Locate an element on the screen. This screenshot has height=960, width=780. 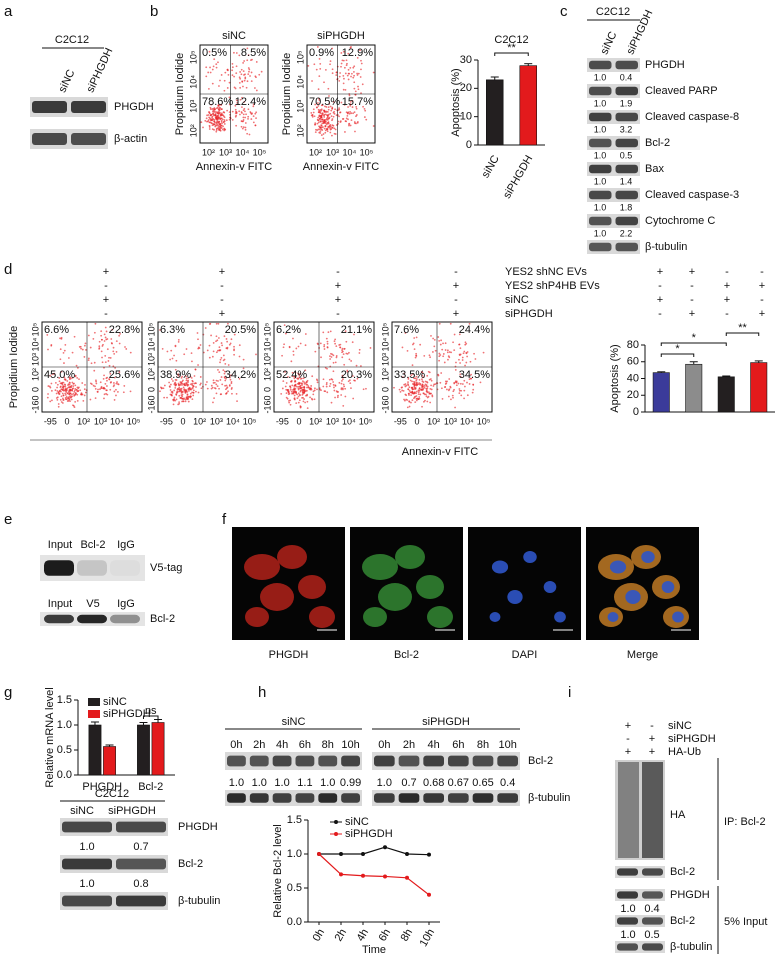
y-tick-label: 0.0 is located at coordinates (64, 775).